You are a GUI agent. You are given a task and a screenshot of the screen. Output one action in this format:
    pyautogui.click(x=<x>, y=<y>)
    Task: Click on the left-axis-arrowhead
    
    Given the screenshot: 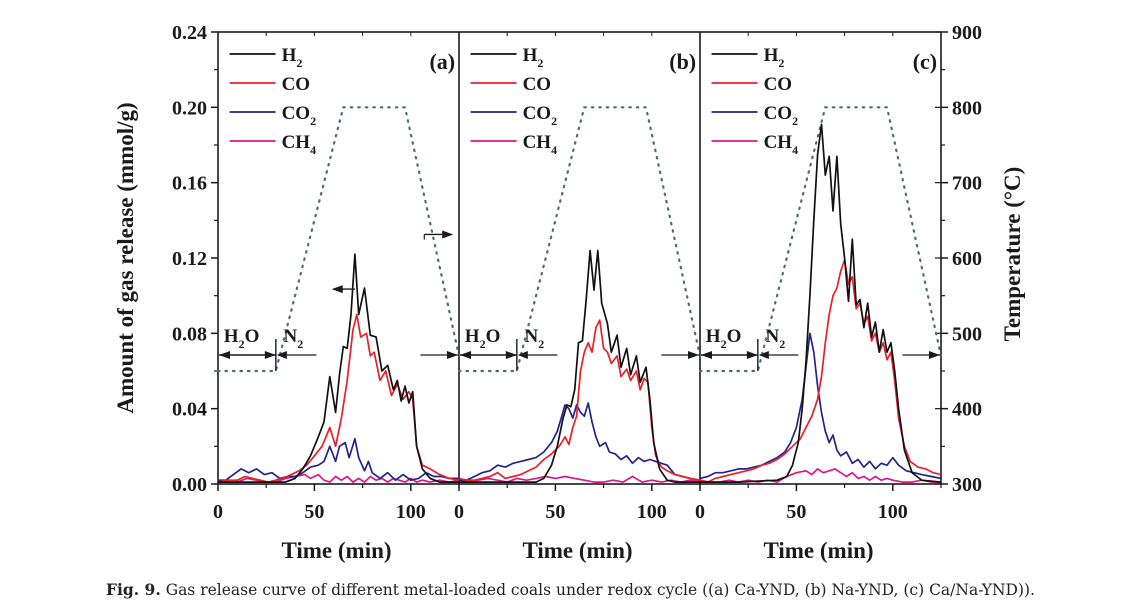 What is the action you would take?
    pyautogui.click(x=337, y=289)
    